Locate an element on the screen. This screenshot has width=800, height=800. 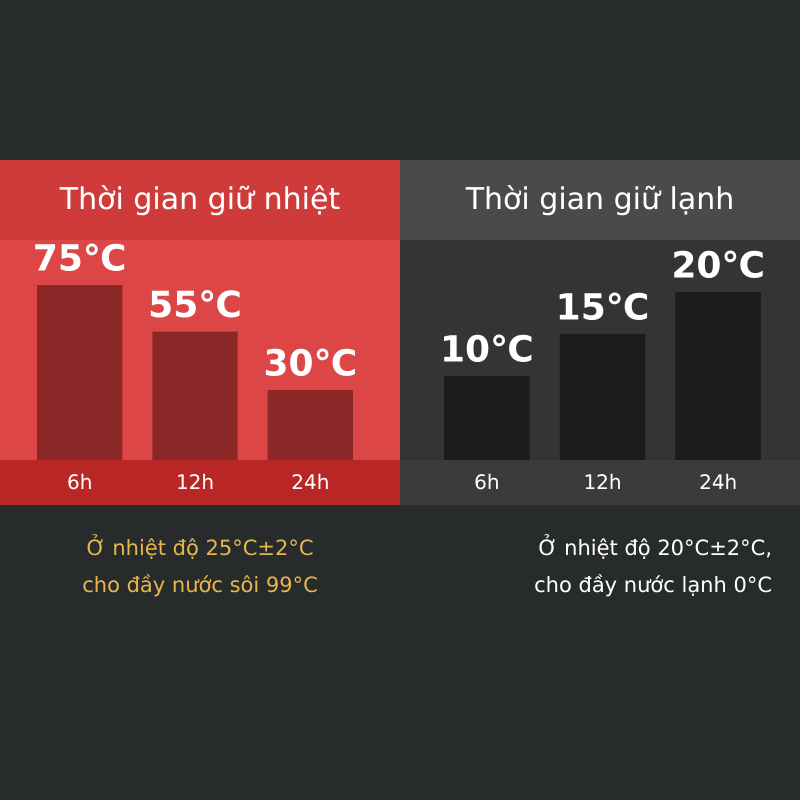
text: cho đầy nước lạnh 0°C is located at coordinates (652, 585).